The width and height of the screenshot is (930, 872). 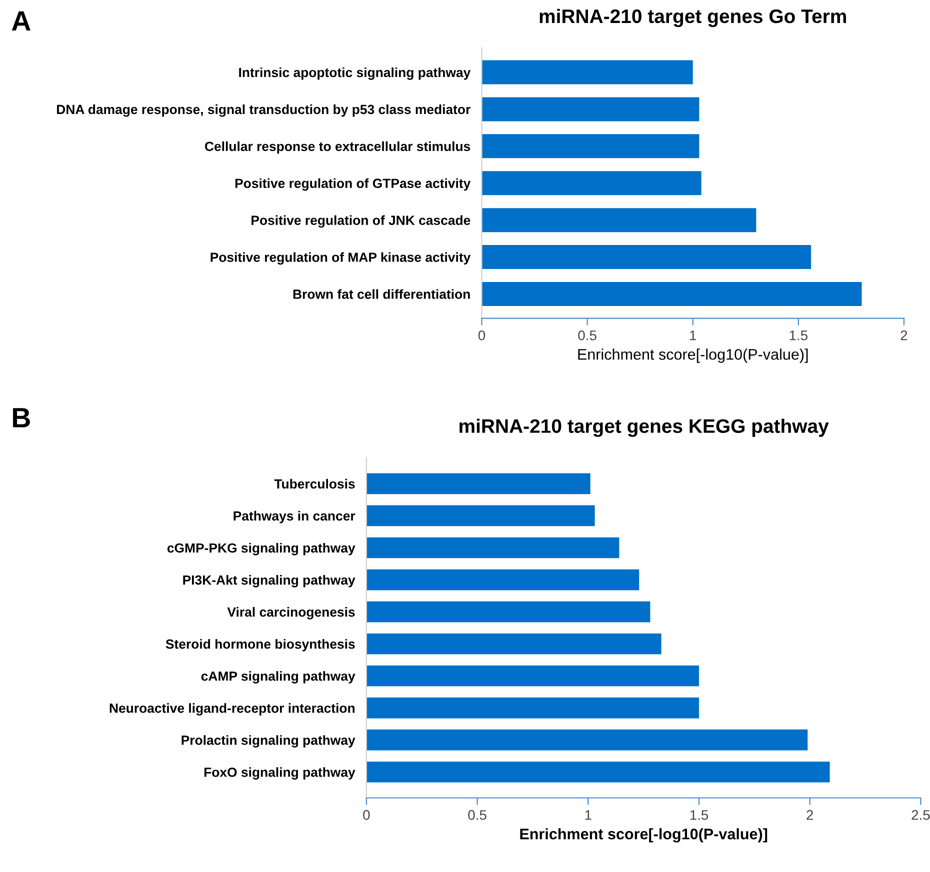 What do you see at coordinates (381, 294) in the screenshot?
I see `y-tick-label: Brown fat cell differentiation` at bounding box center [381, 294].